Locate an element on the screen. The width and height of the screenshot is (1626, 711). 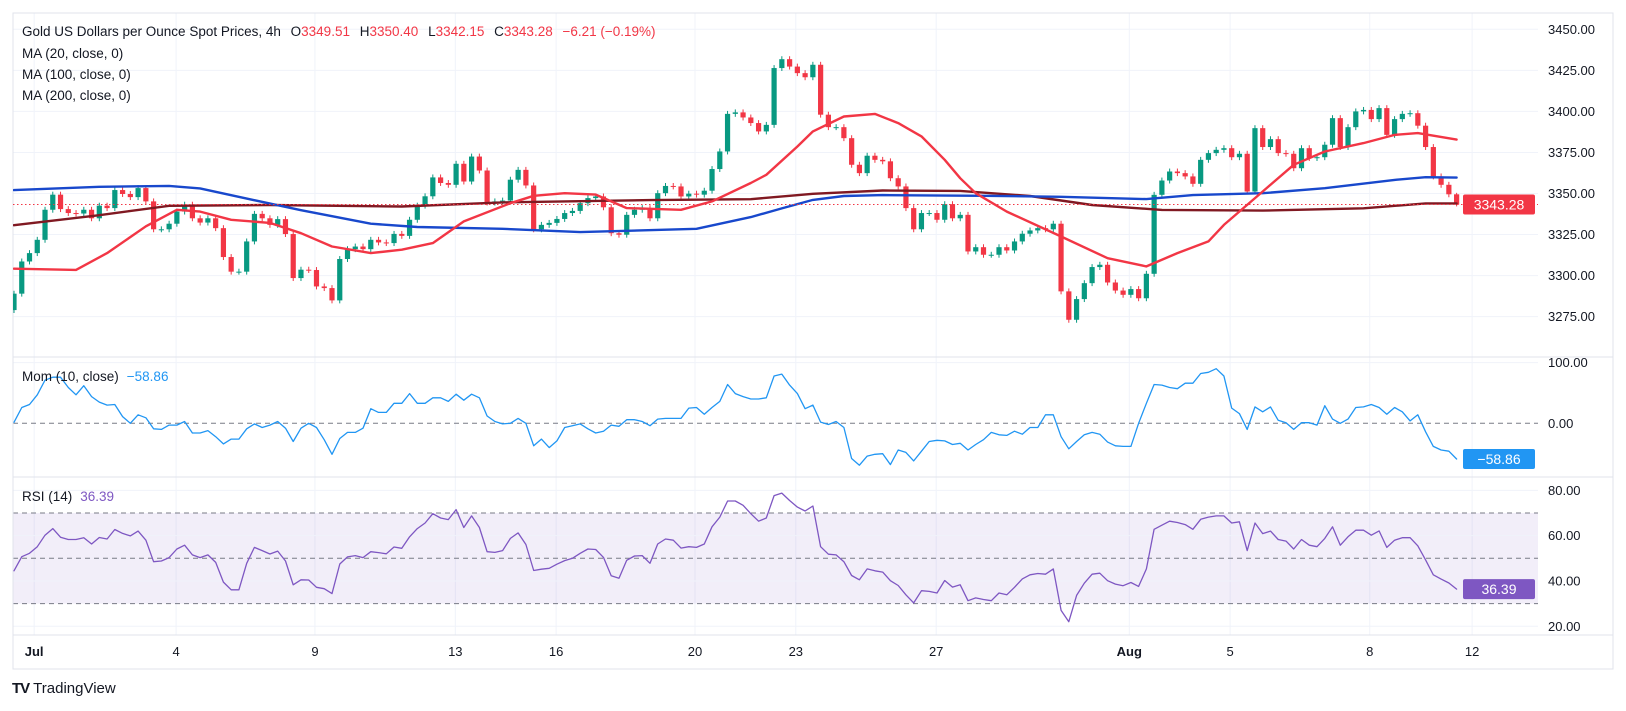
tradingview-logo: TV TradingView is located at coordinates (64, 688).